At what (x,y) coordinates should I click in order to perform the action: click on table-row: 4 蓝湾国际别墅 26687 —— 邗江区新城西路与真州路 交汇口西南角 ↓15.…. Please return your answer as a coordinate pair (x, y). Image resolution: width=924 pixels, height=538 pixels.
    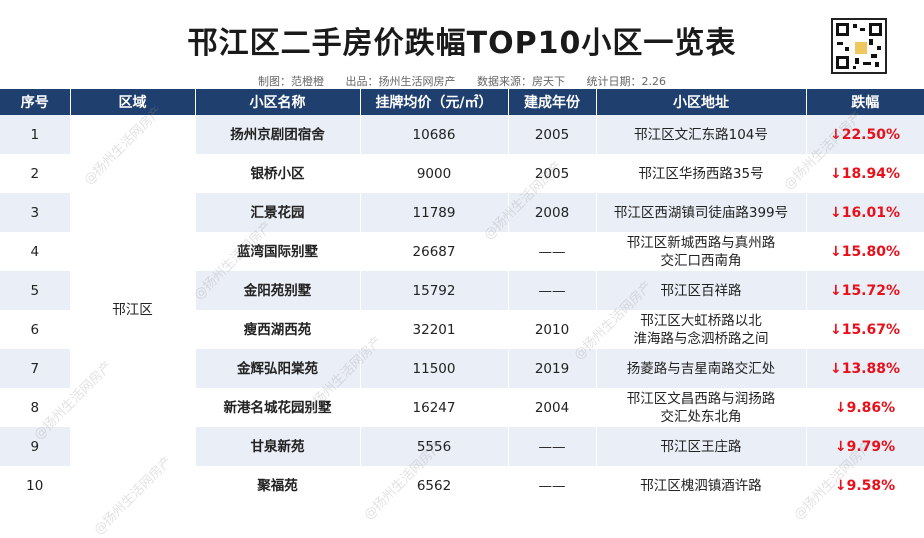
    Looking at the image, I should click on (462, 251).